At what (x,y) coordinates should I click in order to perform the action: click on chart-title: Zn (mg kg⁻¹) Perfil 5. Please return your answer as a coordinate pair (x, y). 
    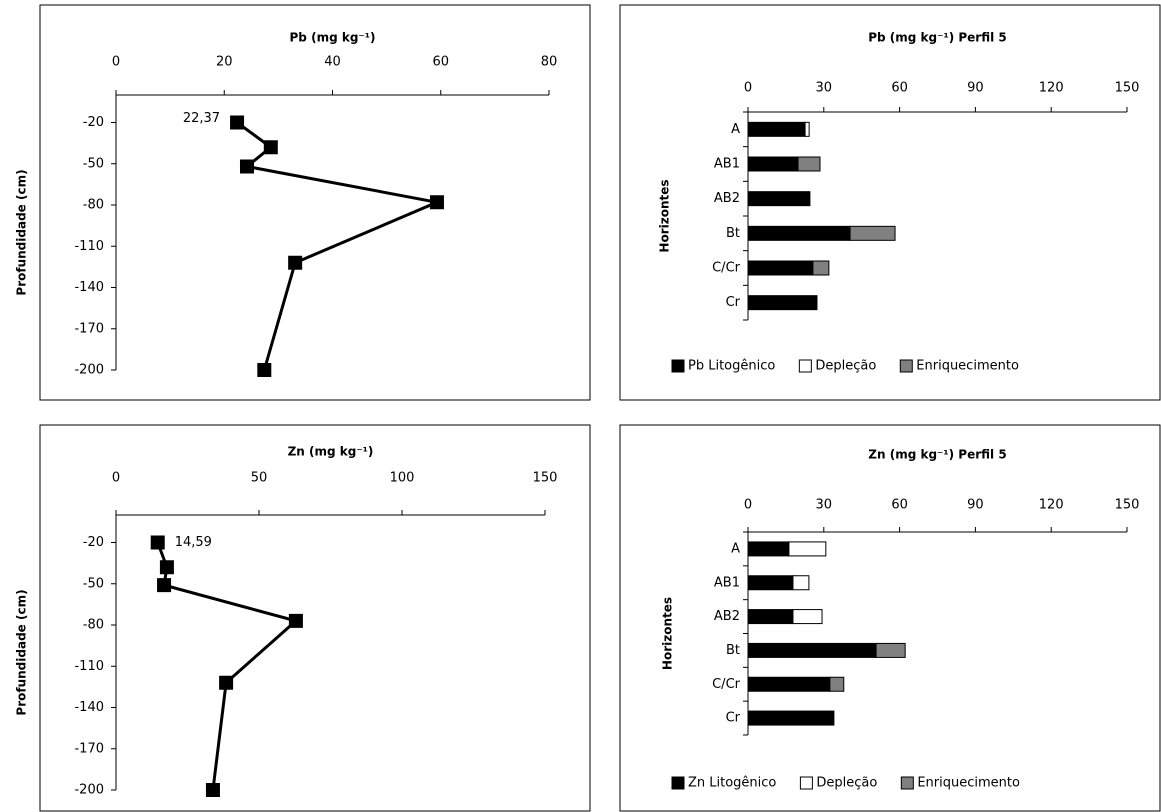
    Looking at the image, I should click on (937, 455).